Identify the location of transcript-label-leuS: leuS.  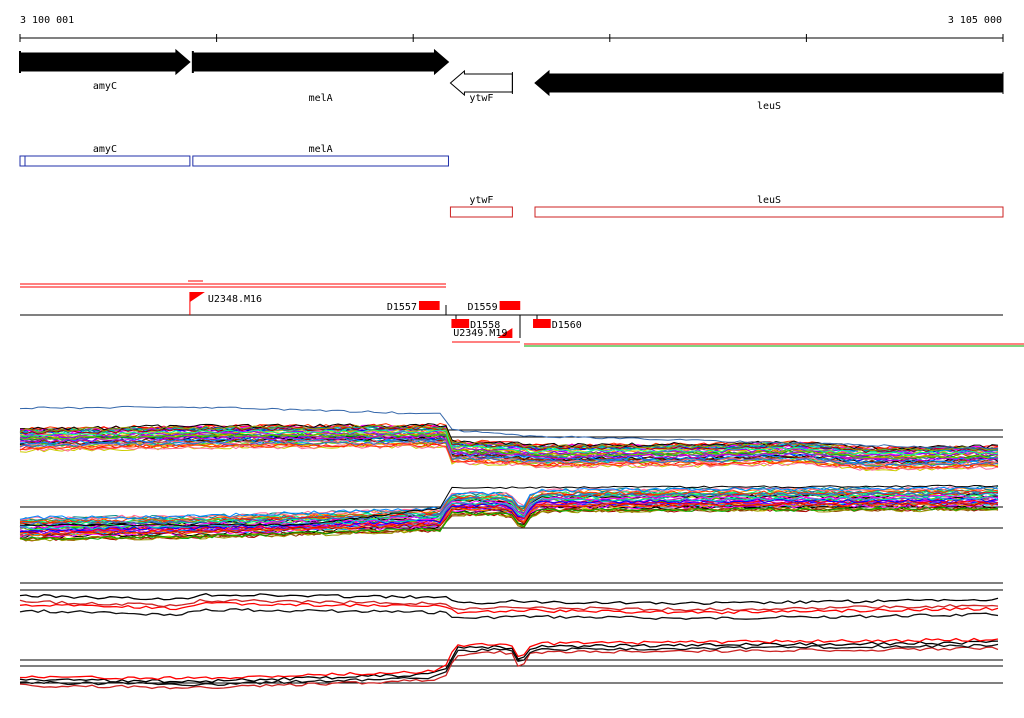
(769, 200).